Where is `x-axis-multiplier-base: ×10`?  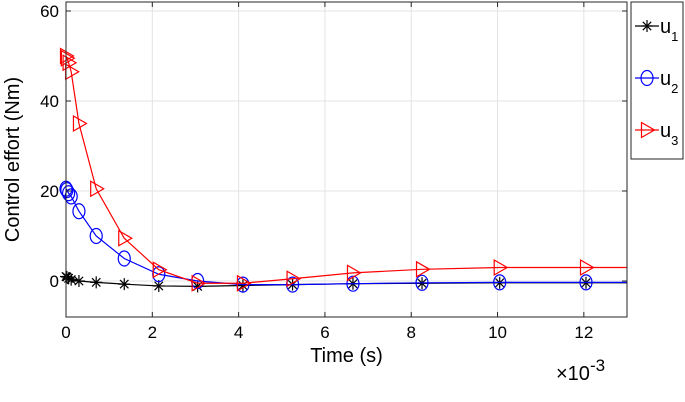 x-axis-multiplier-base: ×10 is located at coordinates (573, 374).